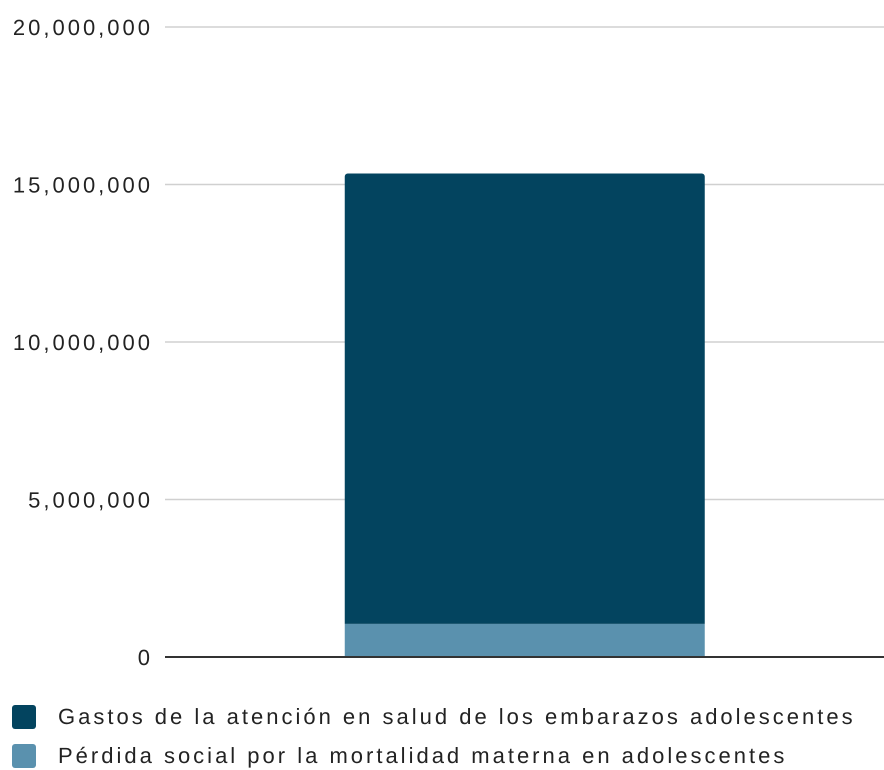 The image size is (884, 770). What do you see at coordinates (82, 185) in the screenshot?
I see `y-tick-label: 15,000,000` at bounding box center [82, 185].